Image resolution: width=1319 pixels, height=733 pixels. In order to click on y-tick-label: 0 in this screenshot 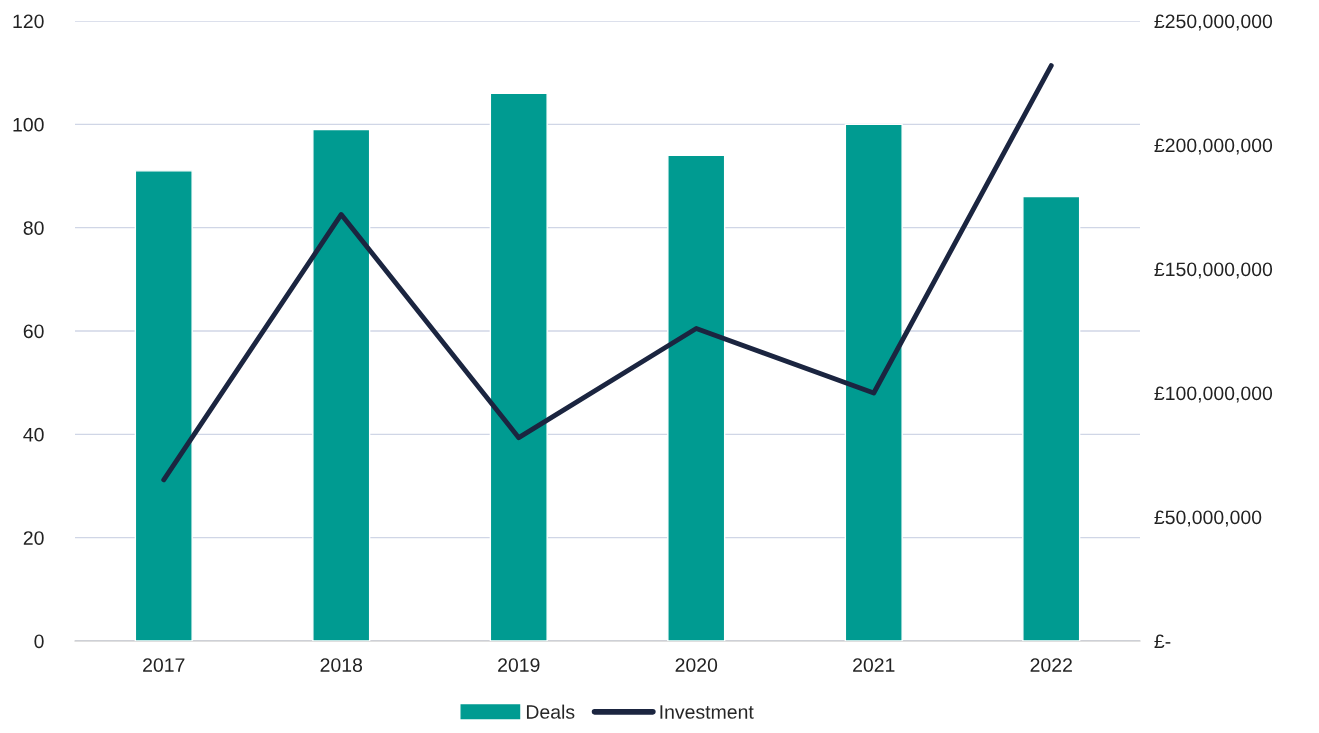, I will do `click(39, 641)`.